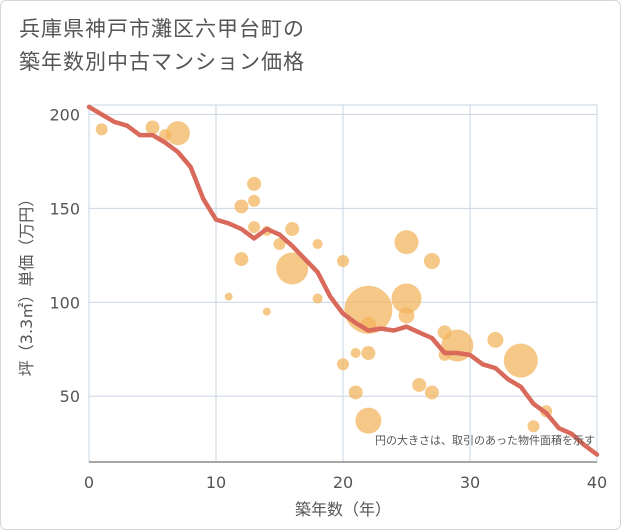 The width and height of the screenshot is (621, 530). What do you see at coordinates (26, 283) in the screenshot?
I see `y-axis-label: 坪（3.3㎡）単価（万円）` at bounding box center [26, 283].